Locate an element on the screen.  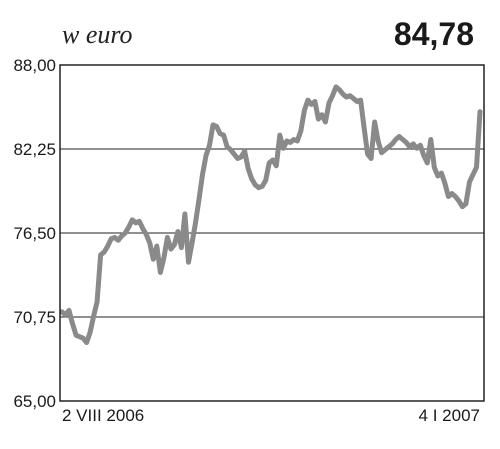
x-tick-label: 2 VIII 2006 is located at coordinates (103, 415).